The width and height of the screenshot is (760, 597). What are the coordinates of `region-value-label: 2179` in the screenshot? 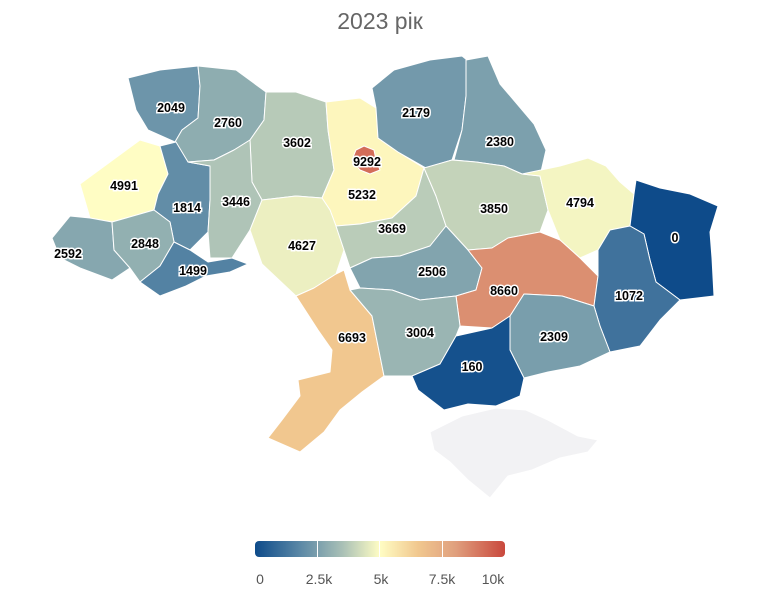 It's located at (416, 113).